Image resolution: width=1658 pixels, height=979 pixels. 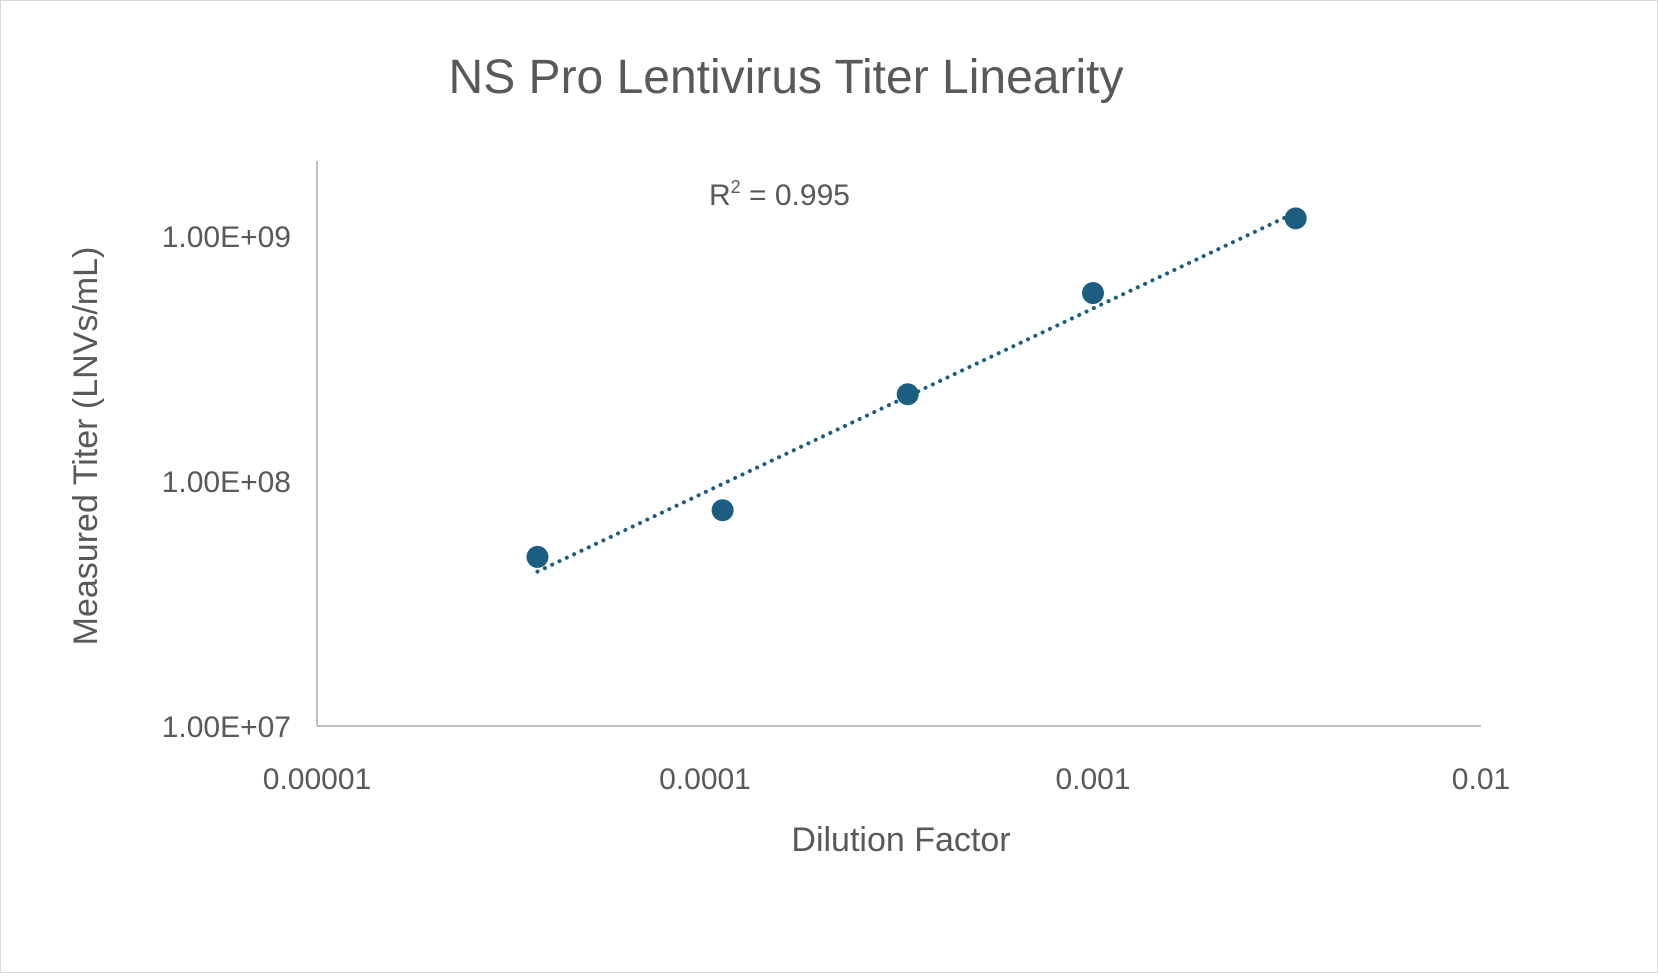 What do you see at coordinates (786, 77) in the screenshot?
I see `chart-title: NS Pro Lentivirus Titer Linearity` at bounding box center [786, 77].